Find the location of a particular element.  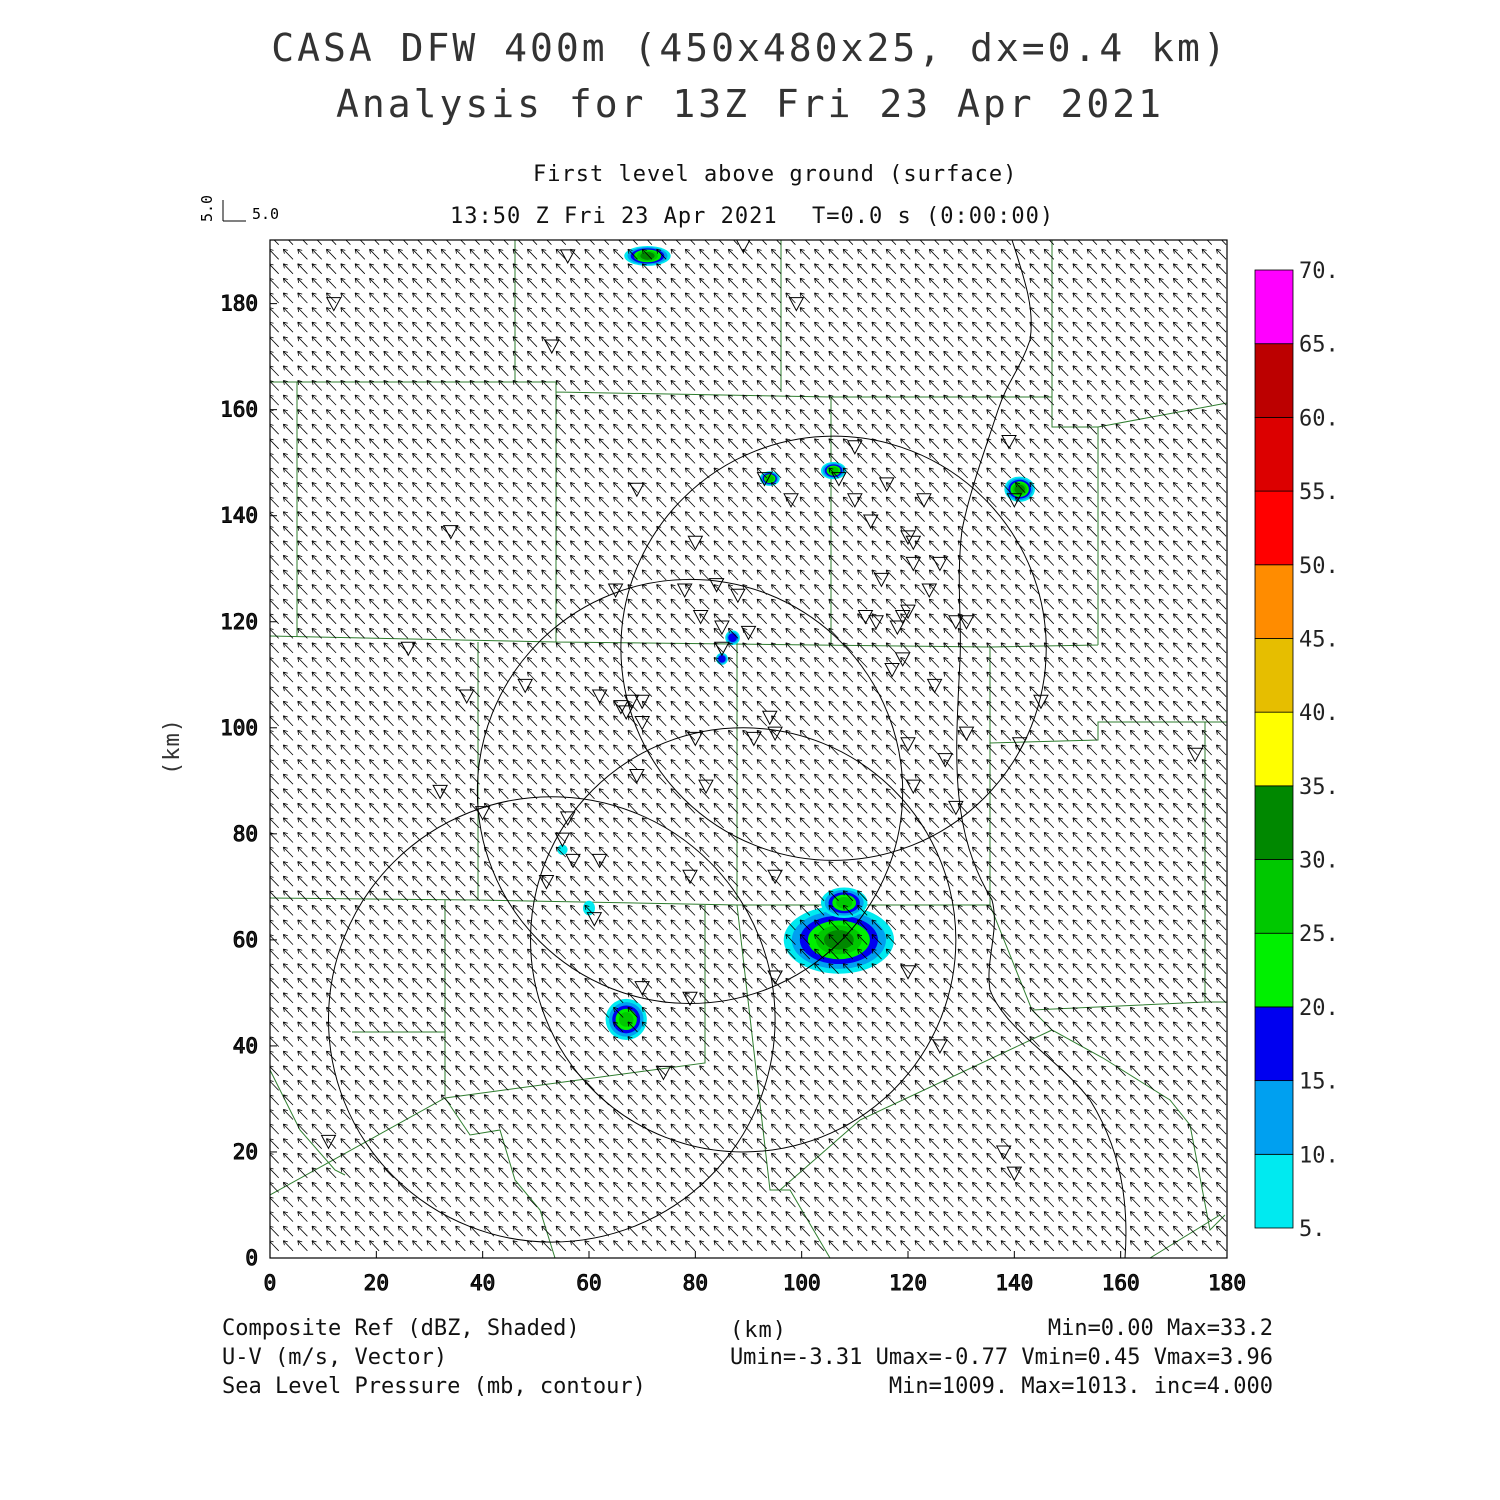

colorbar-label: 20. is located at coordinates (1319, 1008).